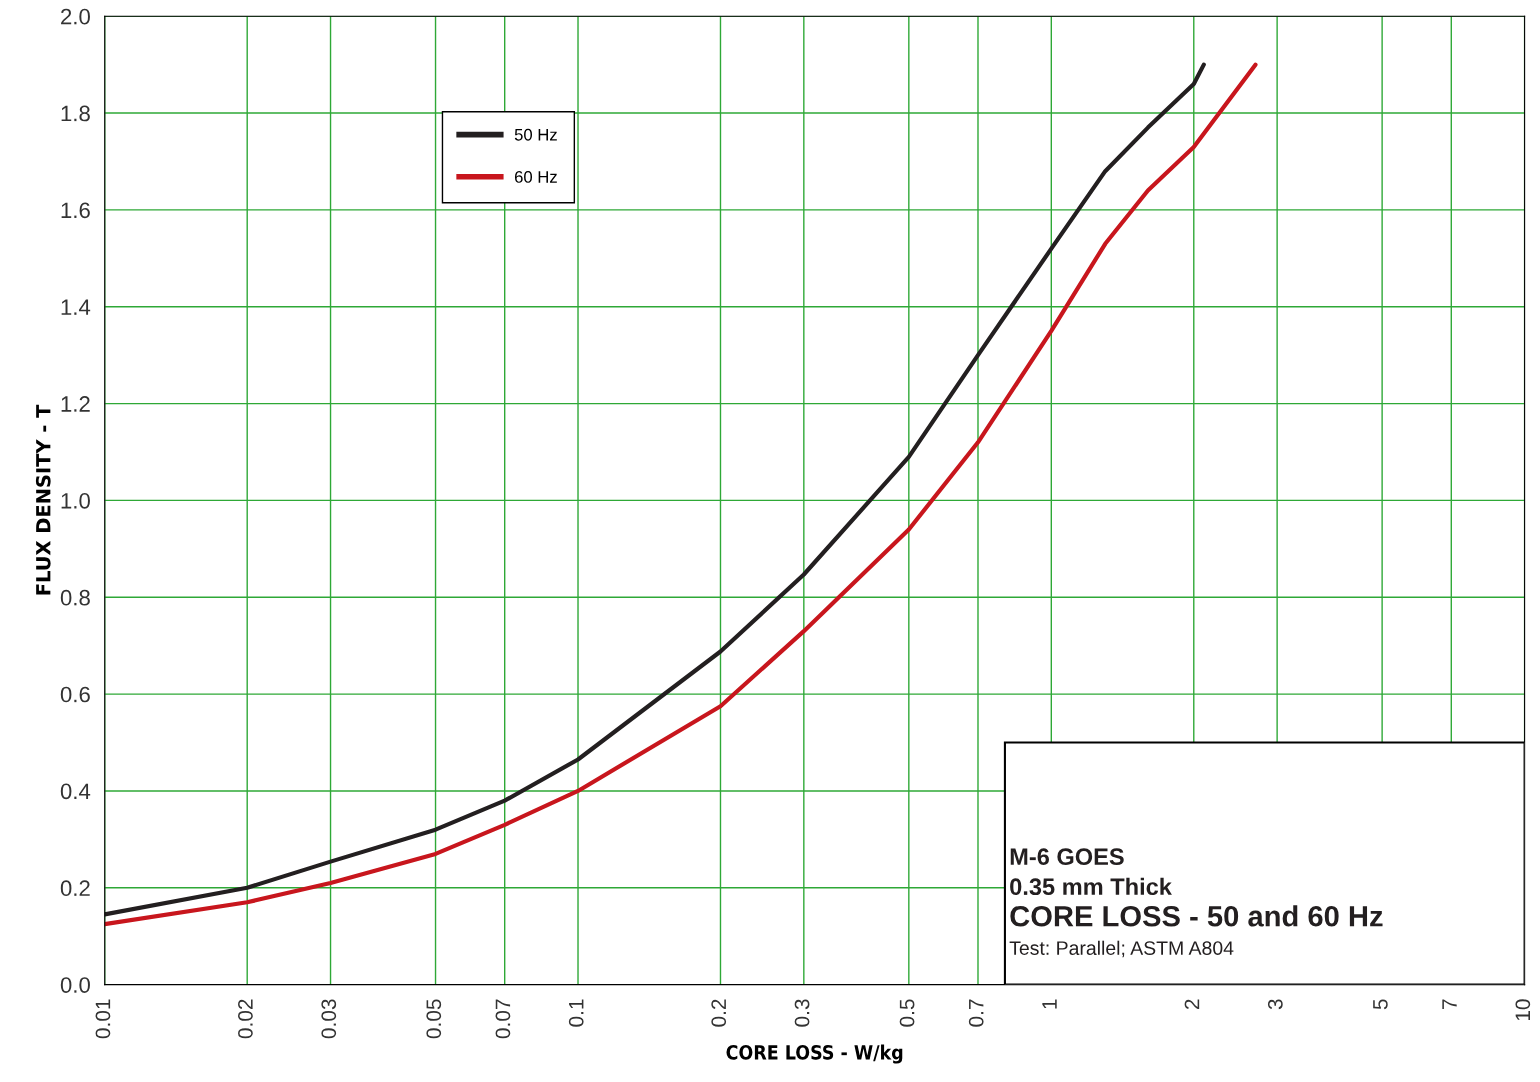 Image resolution: width=1540 pixels, height=1082 pixels. I want to click on y-tick-label: 0.2, so click(75, 888).